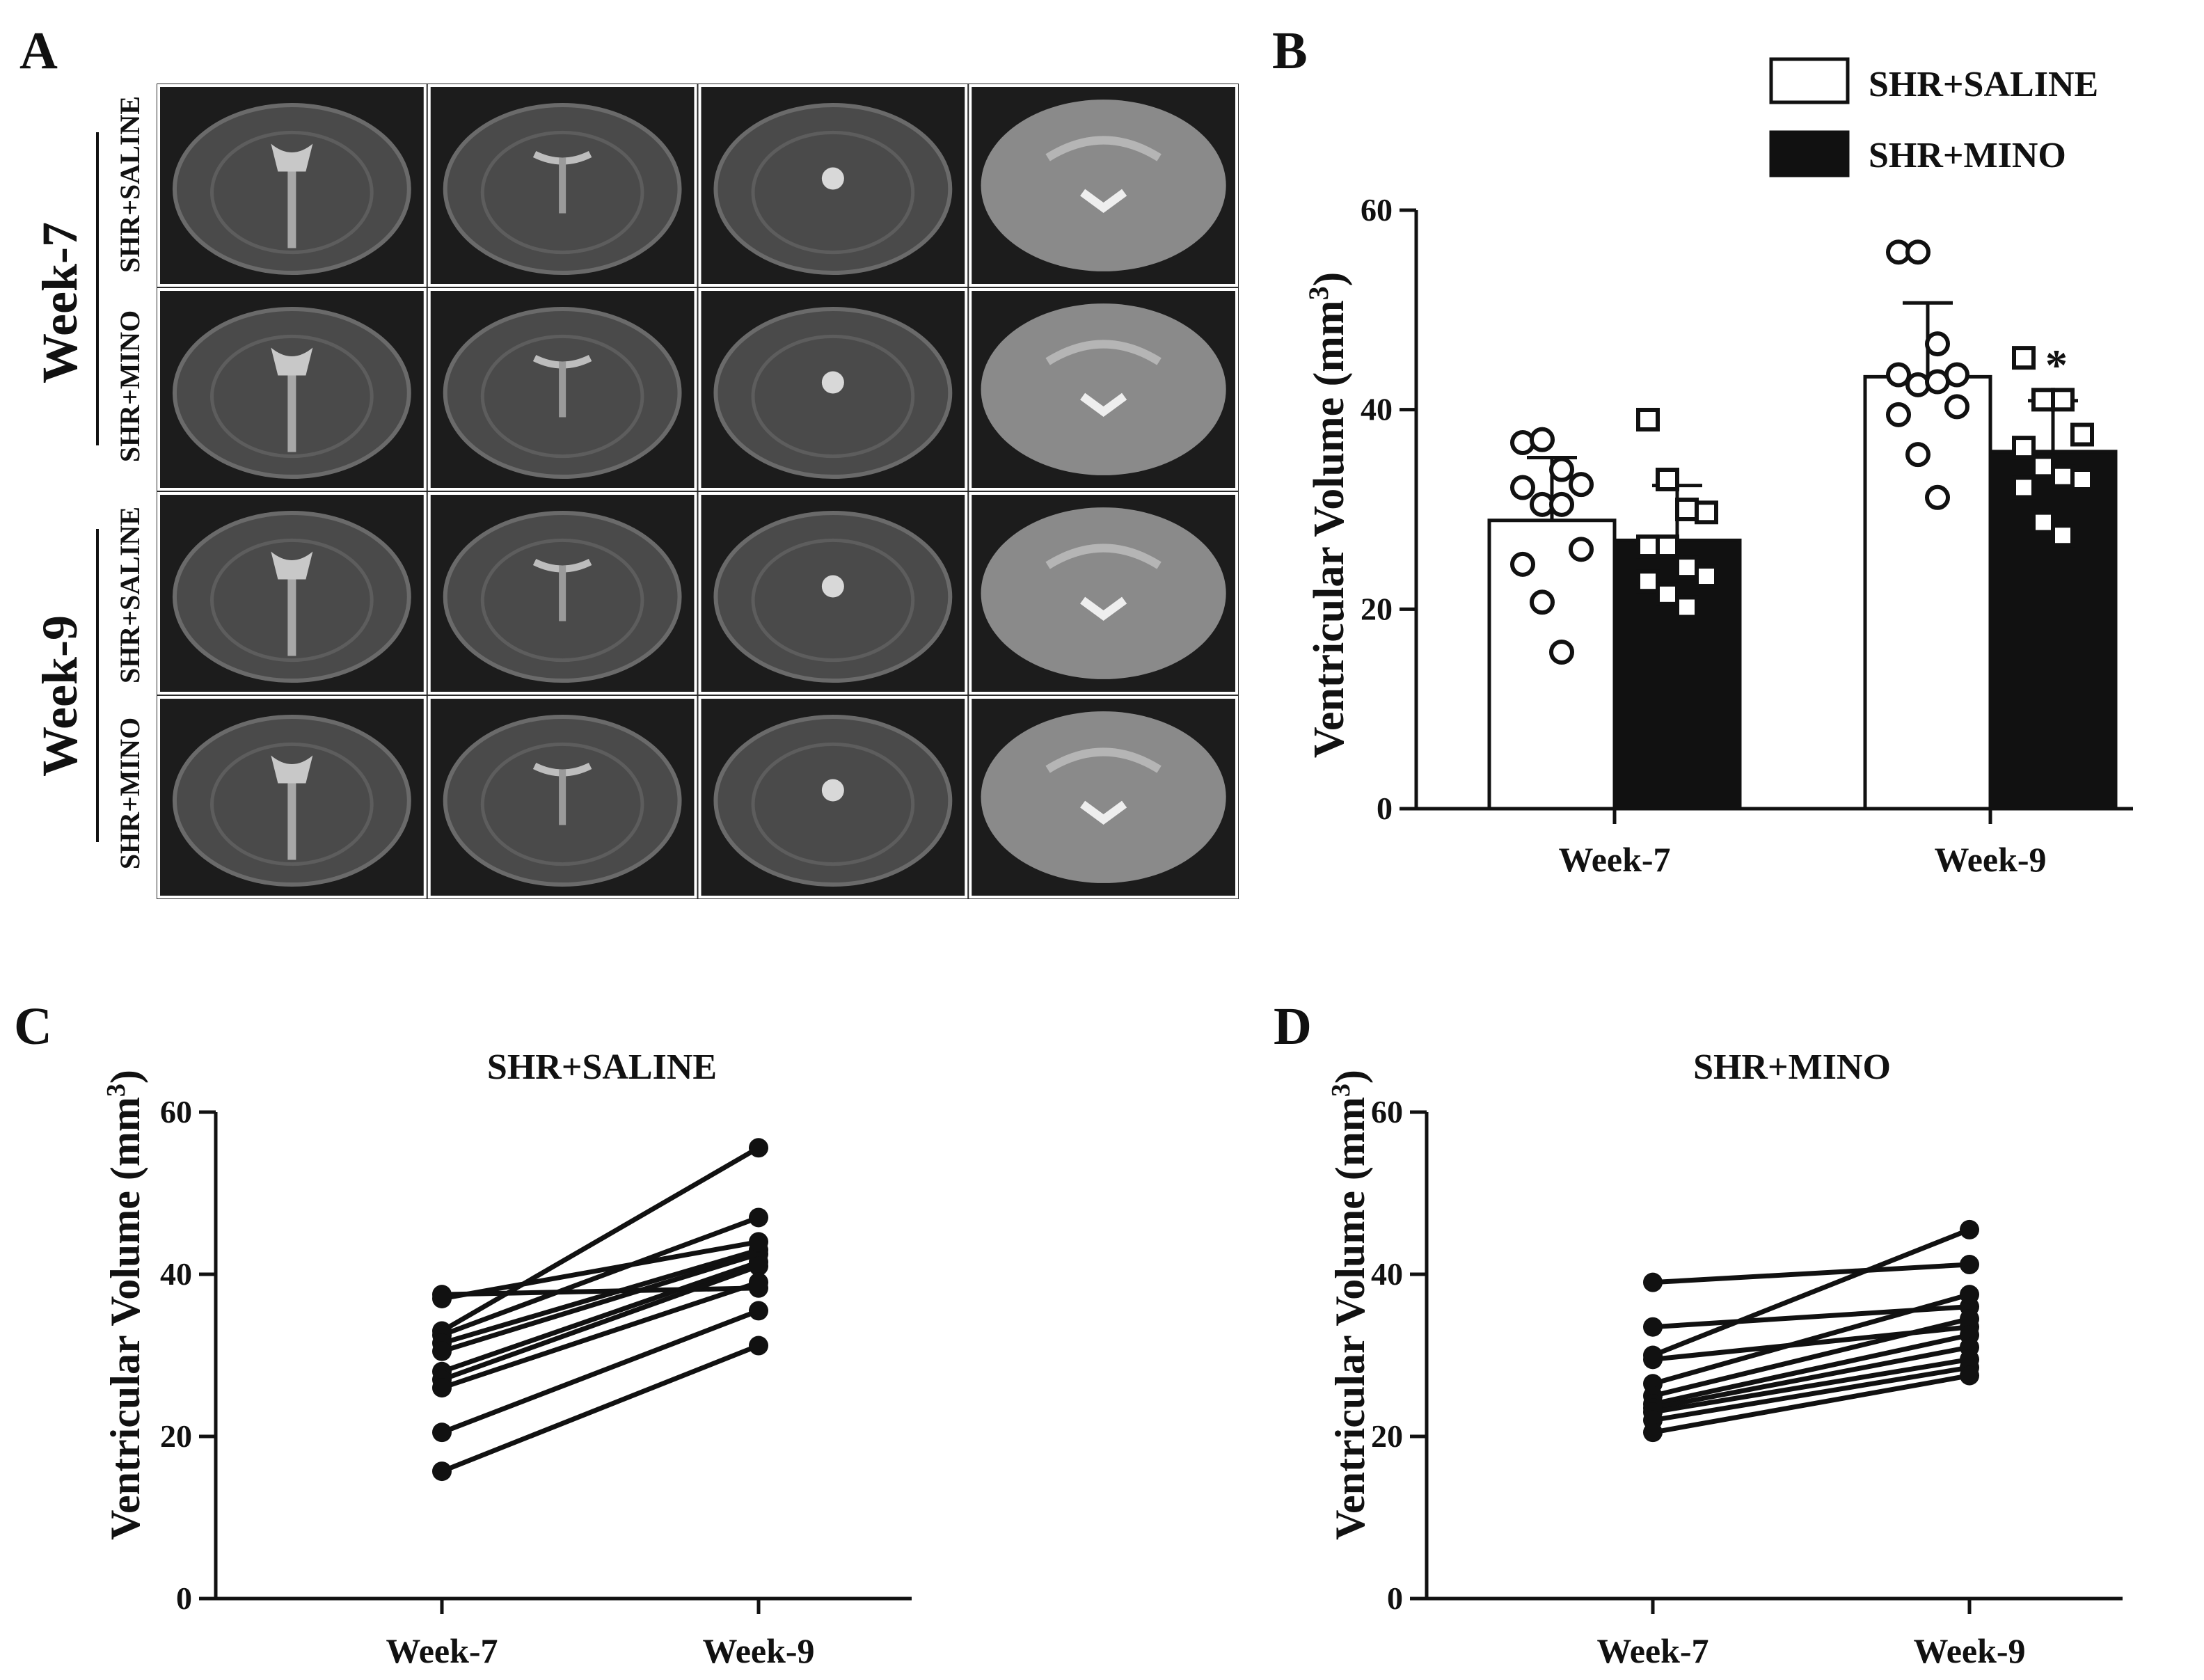 The image size is (2204, 1680). Describe the element at coordinates (1614, 859) in the screenshot. I see `b-x-tick-label: Week-7` at that location.